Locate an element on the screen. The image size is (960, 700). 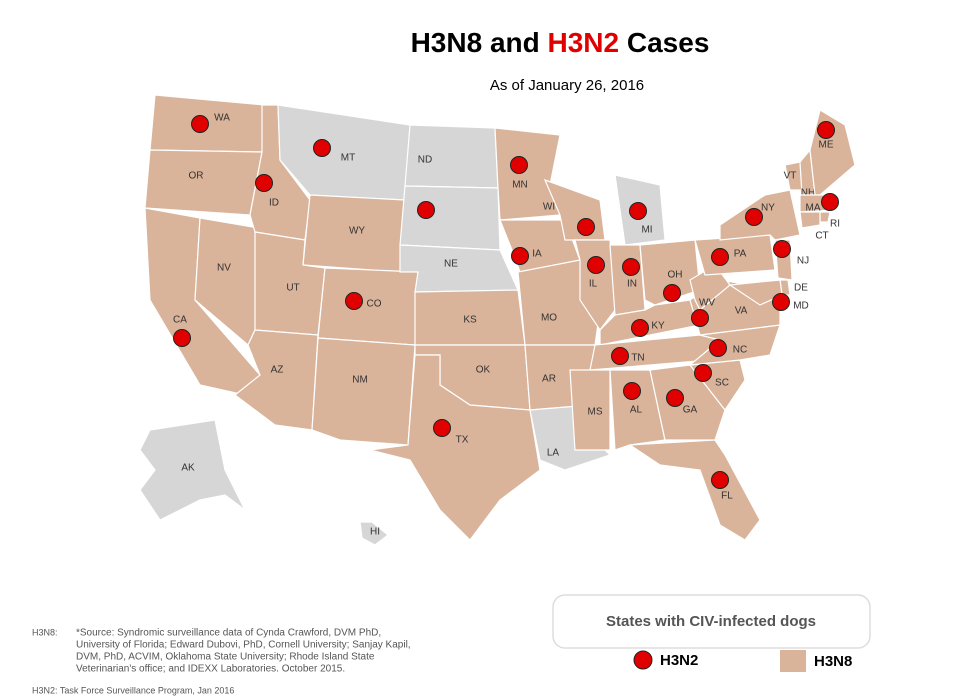
state-label: TX is located at coordinates (462, 440).